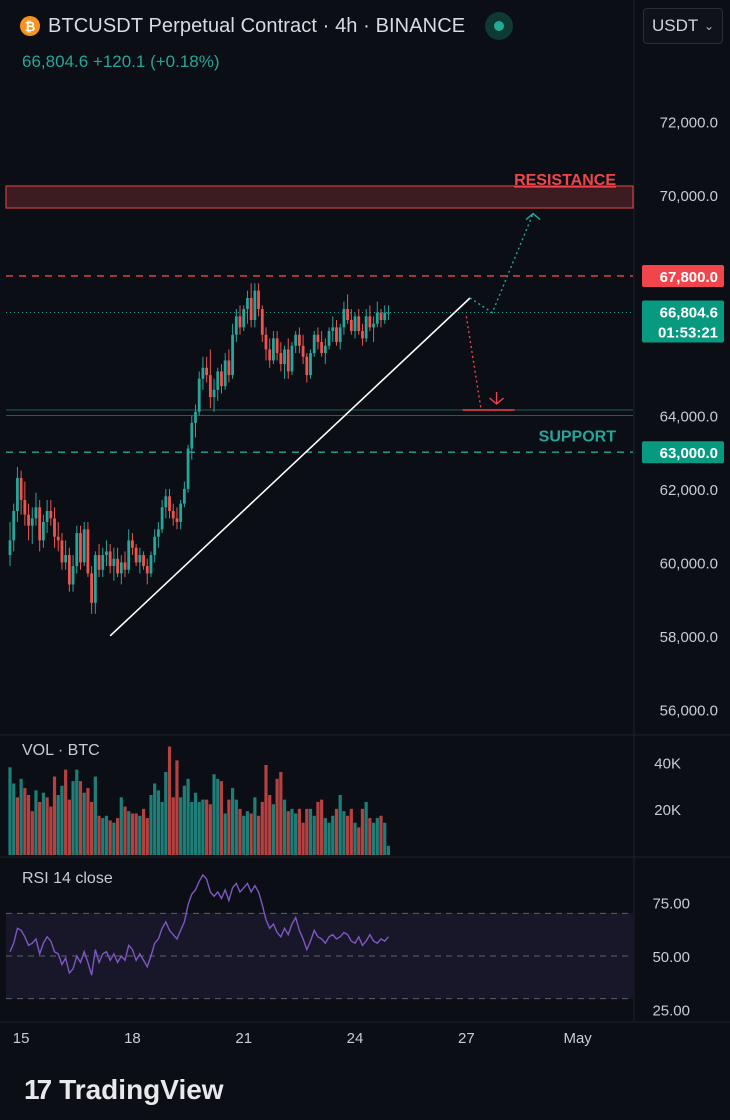 This screenshot has width=730, height=1120. I want to click on rsi-tick-label: 75.00, so click(671, 904).